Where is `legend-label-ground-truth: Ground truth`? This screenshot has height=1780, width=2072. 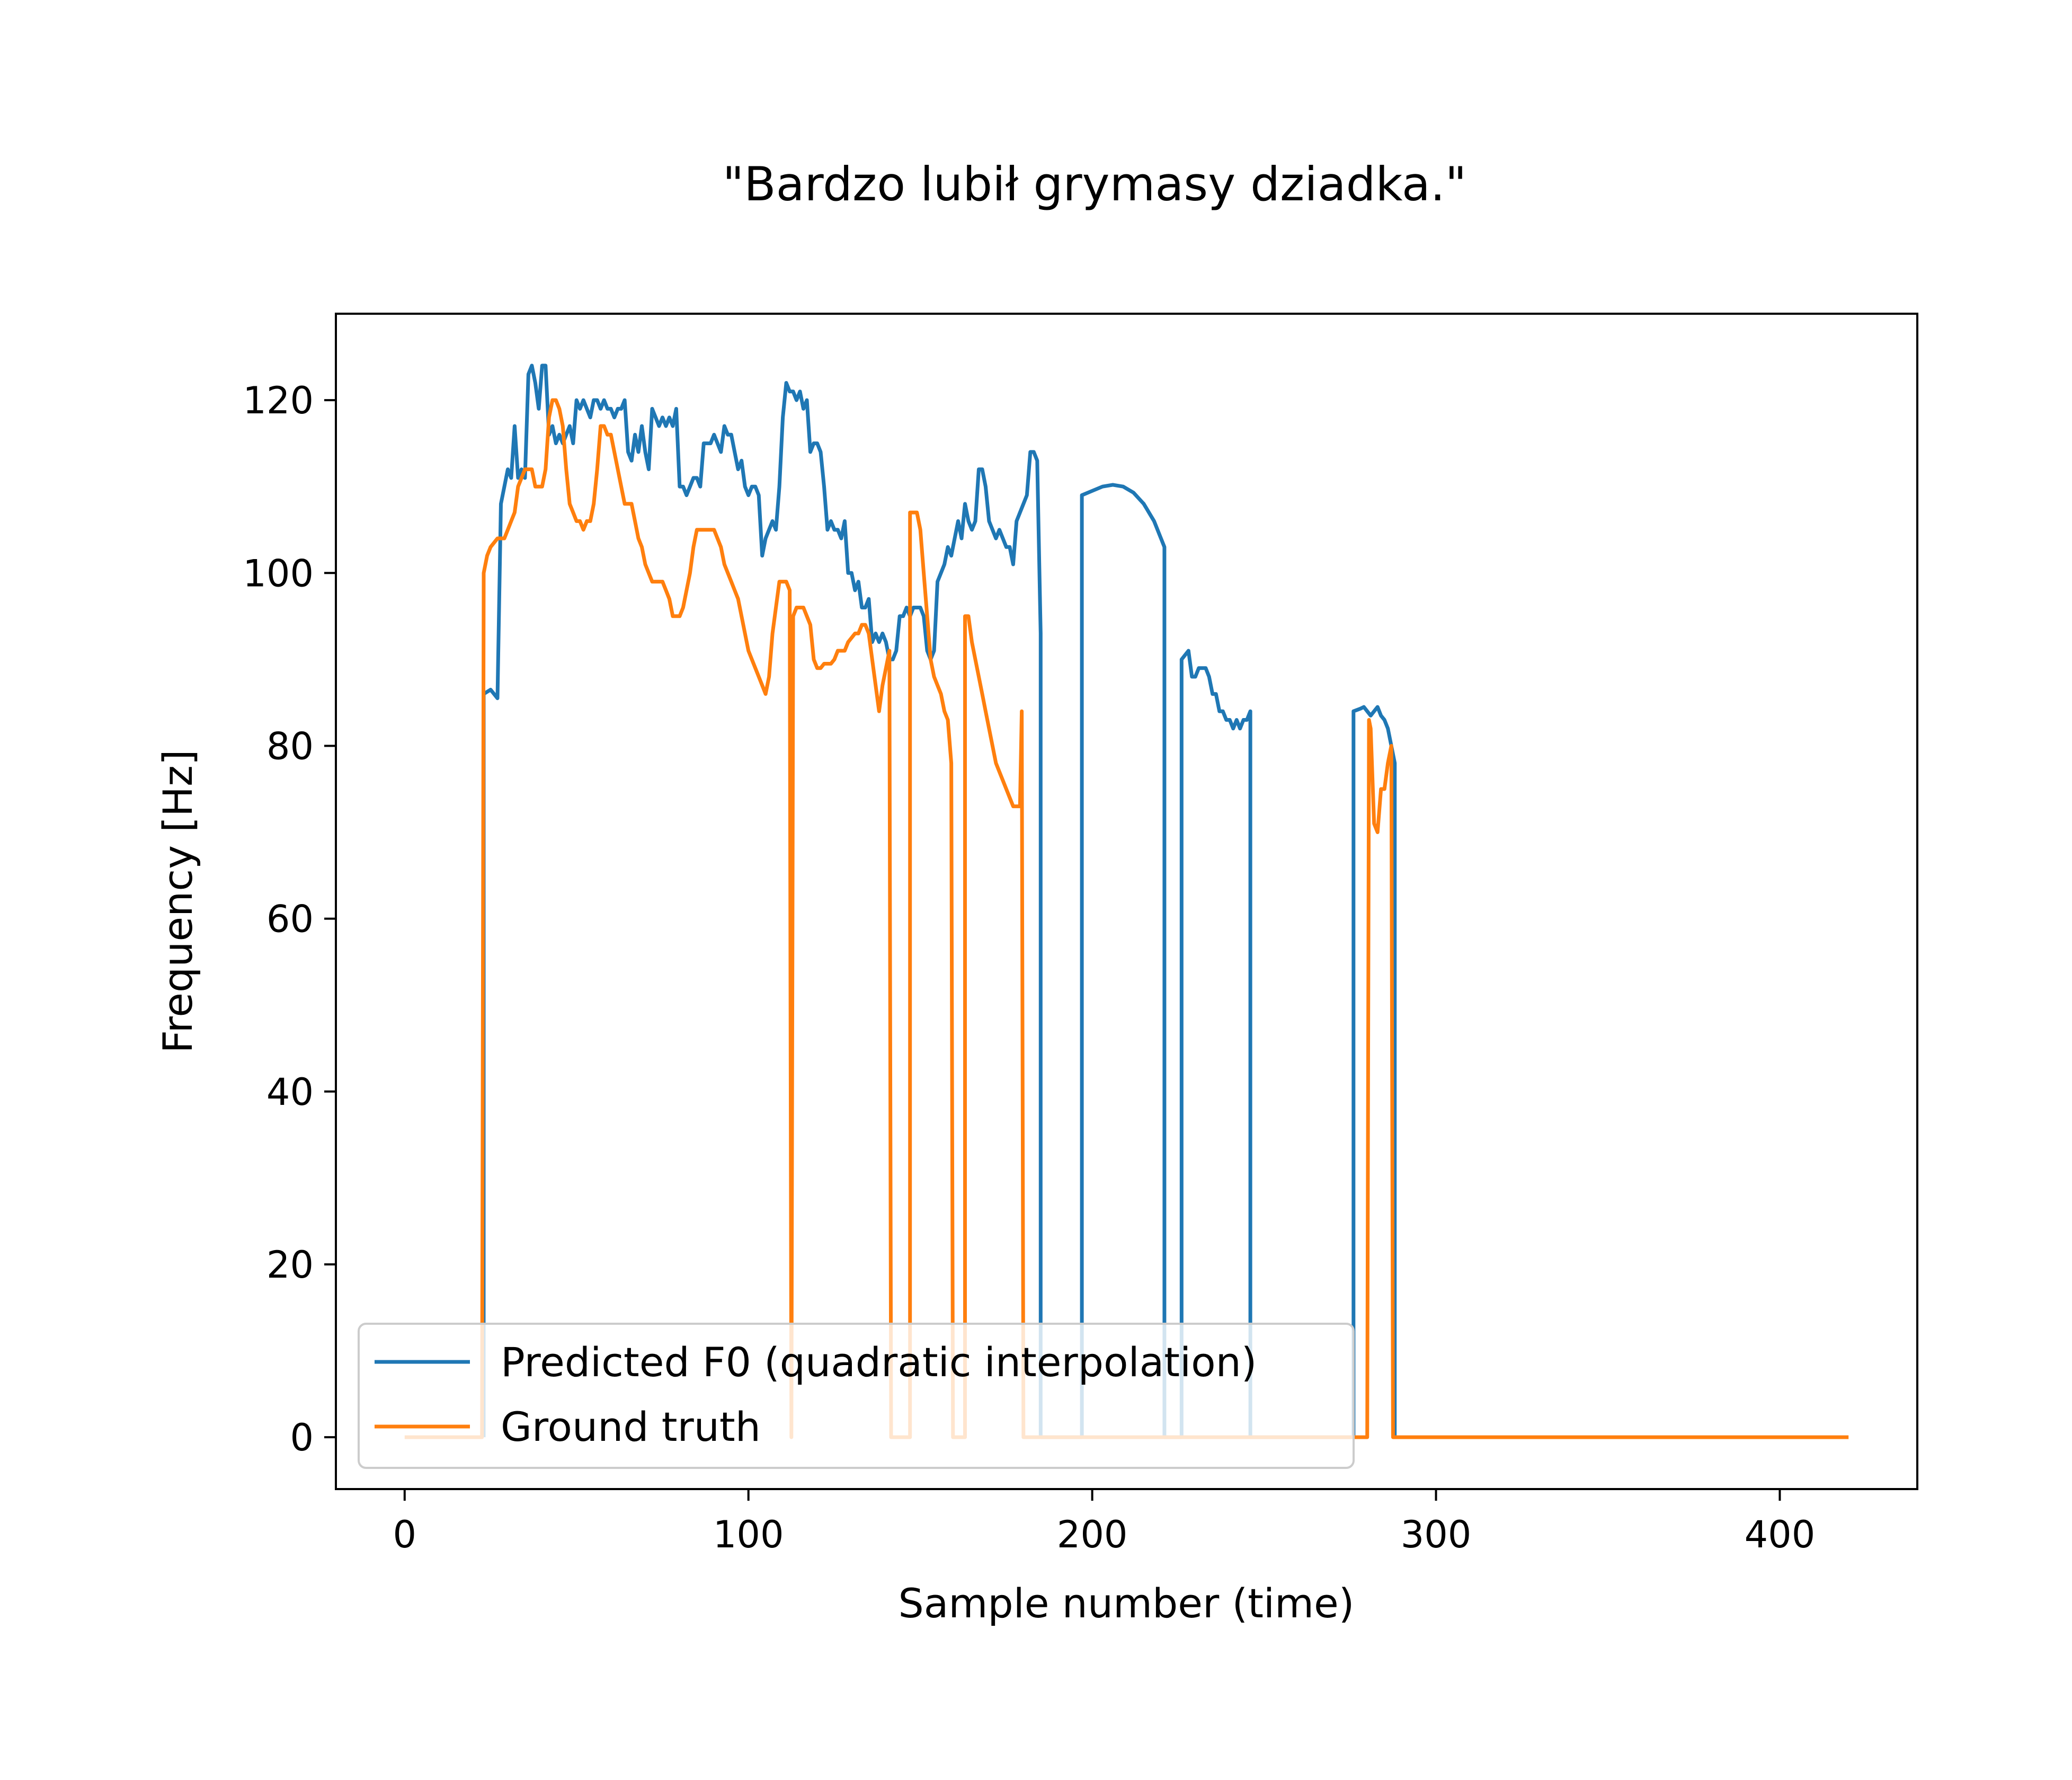 legend-label-ground-truth: Ground truth is located at coordinates (631, 1426).